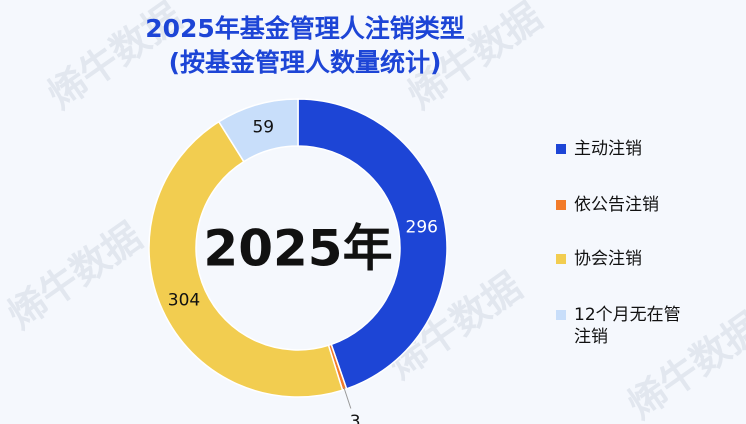 Image resolution: width=746 pixels, height=424 pixels. Describe the element at coordinates (627, 326) in the screenshot. I see `legend-label: 12个月无在管 注销` at that location.